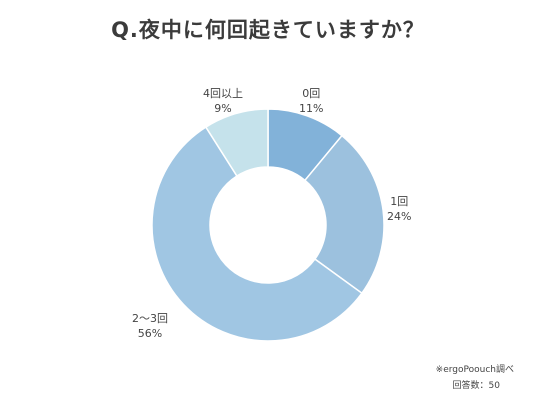 This screenshot has width=536, height=402. Describe the element at coordinates (223, 108) in the screenshot. I see `slice-label-3-value: 9%` at that location.